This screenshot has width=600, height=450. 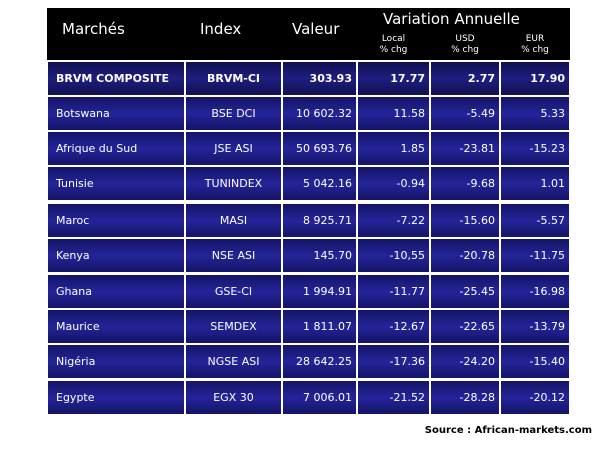 What do you see at coordinates (233, 113) in the screenshot?
I see `table-cell: BSE DCI` at bounding box center [233, 113].